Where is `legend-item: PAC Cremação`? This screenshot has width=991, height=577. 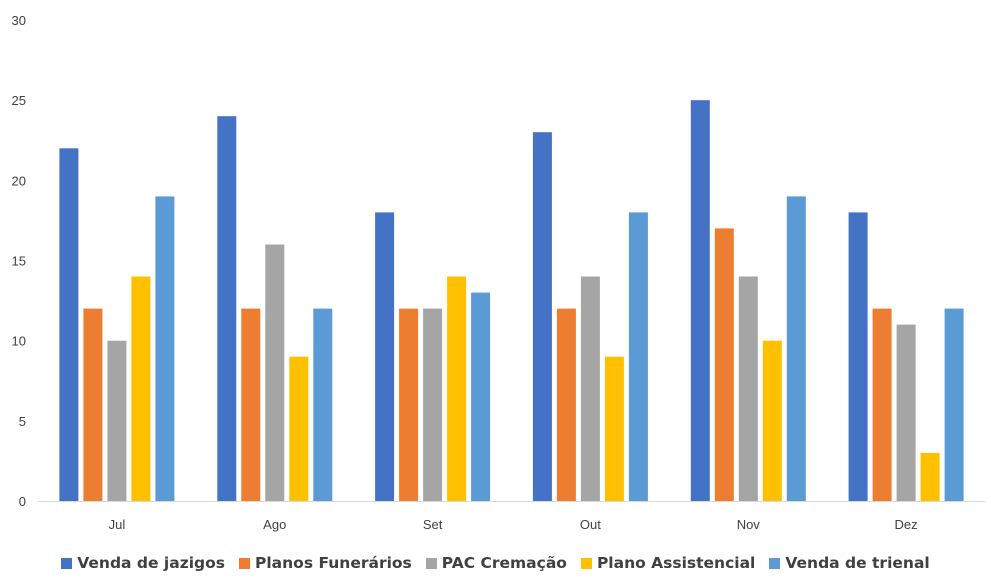
legend-item: PAC Cremação is located at coordinates (496, 563).